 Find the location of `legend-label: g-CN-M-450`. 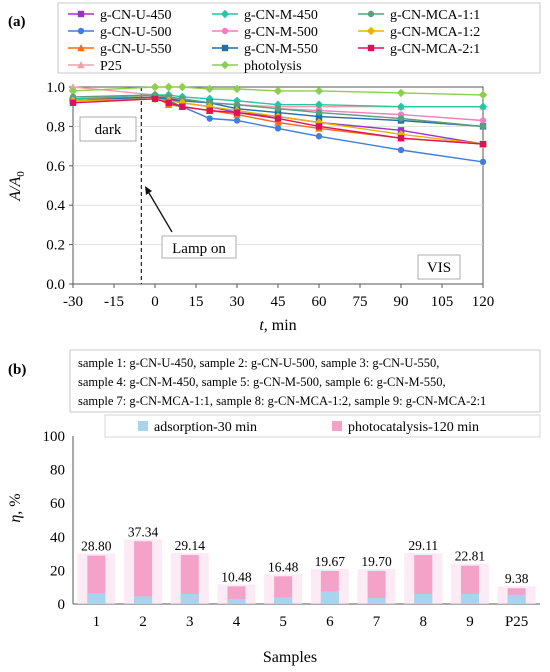

legend-label: g-CN-M-450 is located at coordinates (281, 15).